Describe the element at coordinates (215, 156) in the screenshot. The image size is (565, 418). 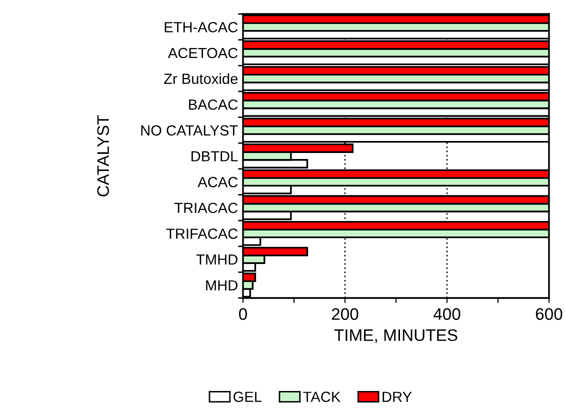
I see `y-tick-label: DBTDL` at that location.